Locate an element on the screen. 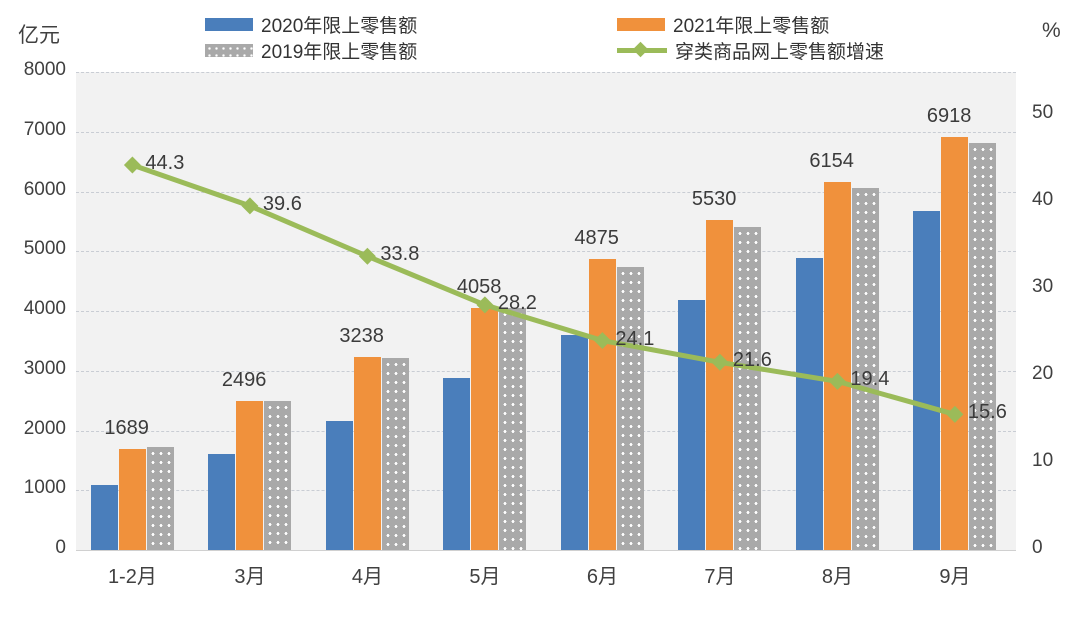  growth-value-label: 33.8 is located at coordinates (400, 254).